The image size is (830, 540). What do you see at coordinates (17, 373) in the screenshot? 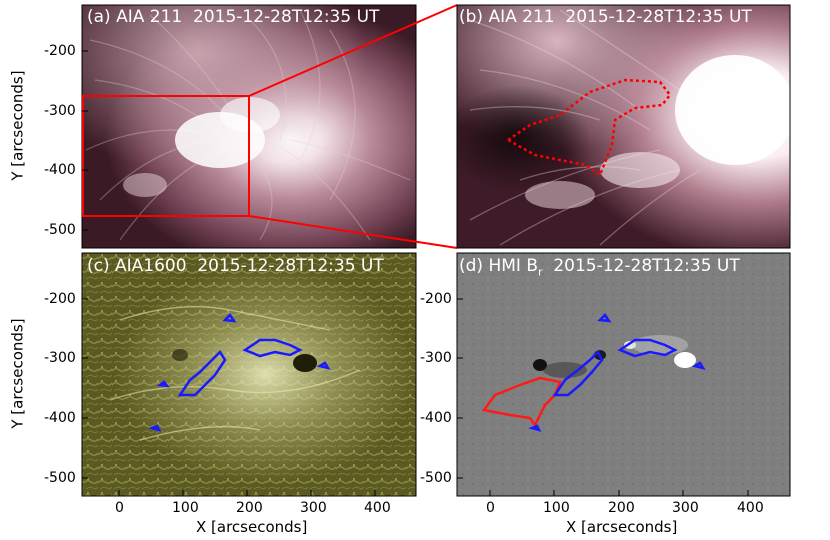
I see `y-axis-label-bottom: Y [arcseconds]` at bounding box center [17, 373].